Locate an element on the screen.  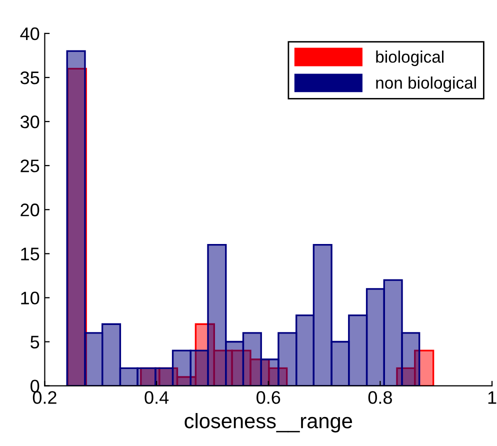
x-tick-label: 0.6 is located at coordinates (268, 397).